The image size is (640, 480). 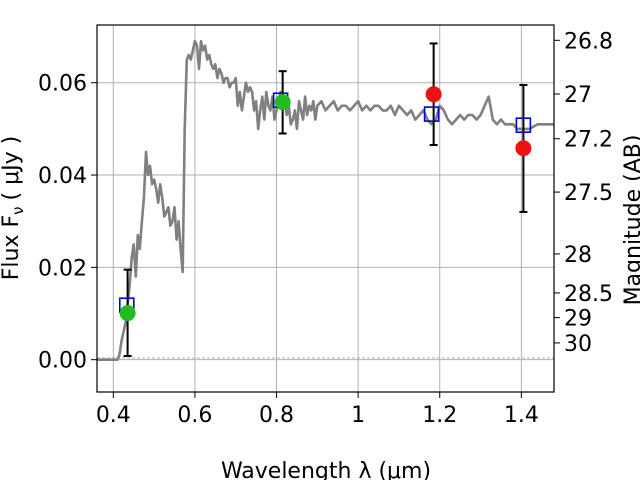 What do you see at coordinates (62, 268) in the screenshot?
I see `y-tick-label: 0.02` at bounding box center [62, 268].